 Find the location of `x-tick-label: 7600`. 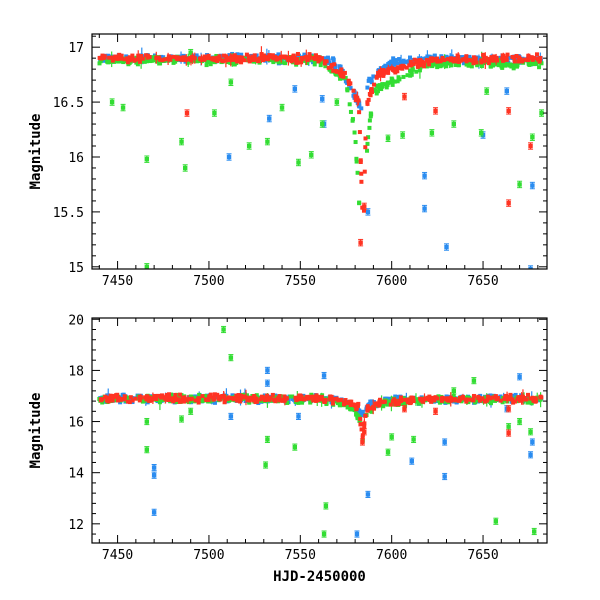

x-tick-label: 7600 is located at coordinates (391, 281).